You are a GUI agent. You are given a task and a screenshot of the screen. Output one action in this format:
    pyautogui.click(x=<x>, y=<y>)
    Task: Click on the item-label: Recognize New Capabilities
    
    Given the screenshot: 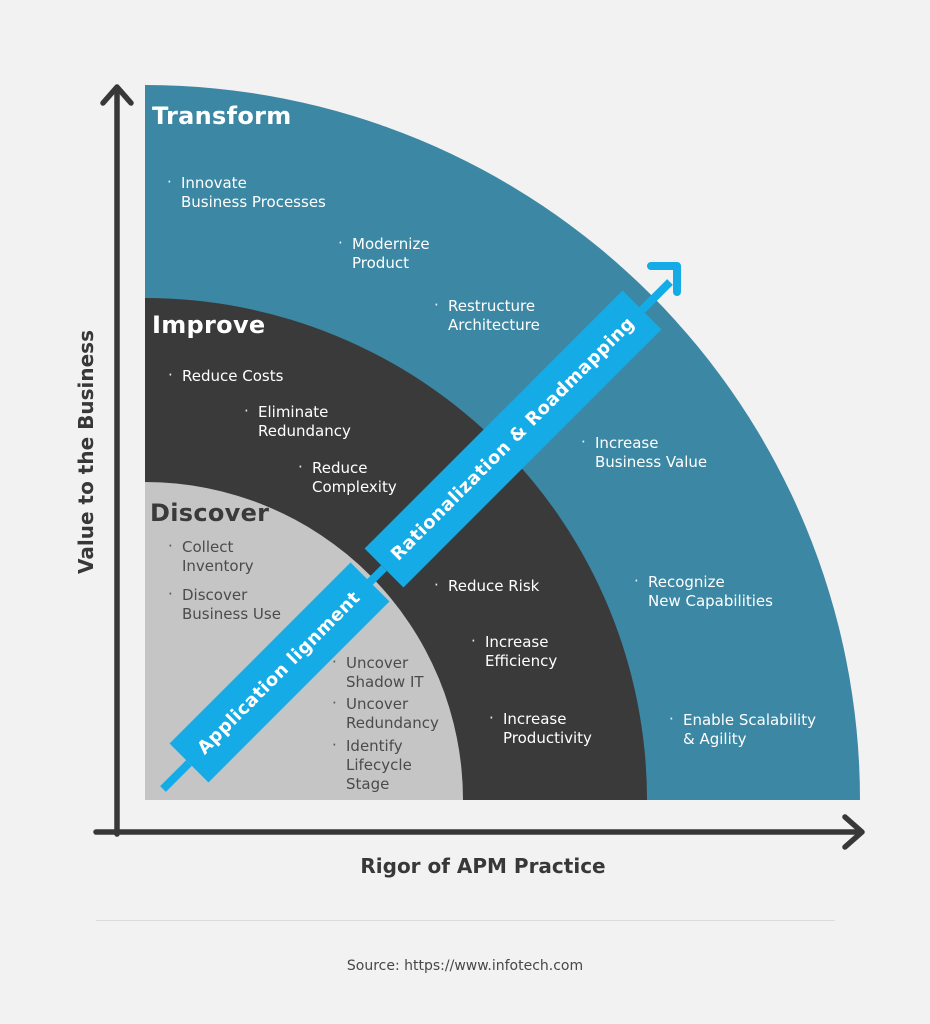 What is the action you would take?
    pyautogui.click(x=710, y=591)
    